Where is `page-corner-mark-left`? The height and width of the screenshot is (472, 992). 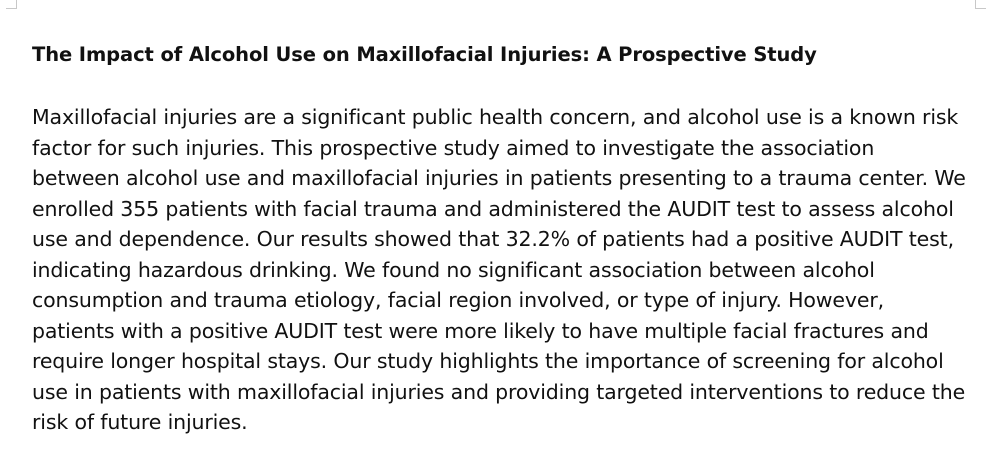
page-corner-mark-left is located at coordinates (11, 4).